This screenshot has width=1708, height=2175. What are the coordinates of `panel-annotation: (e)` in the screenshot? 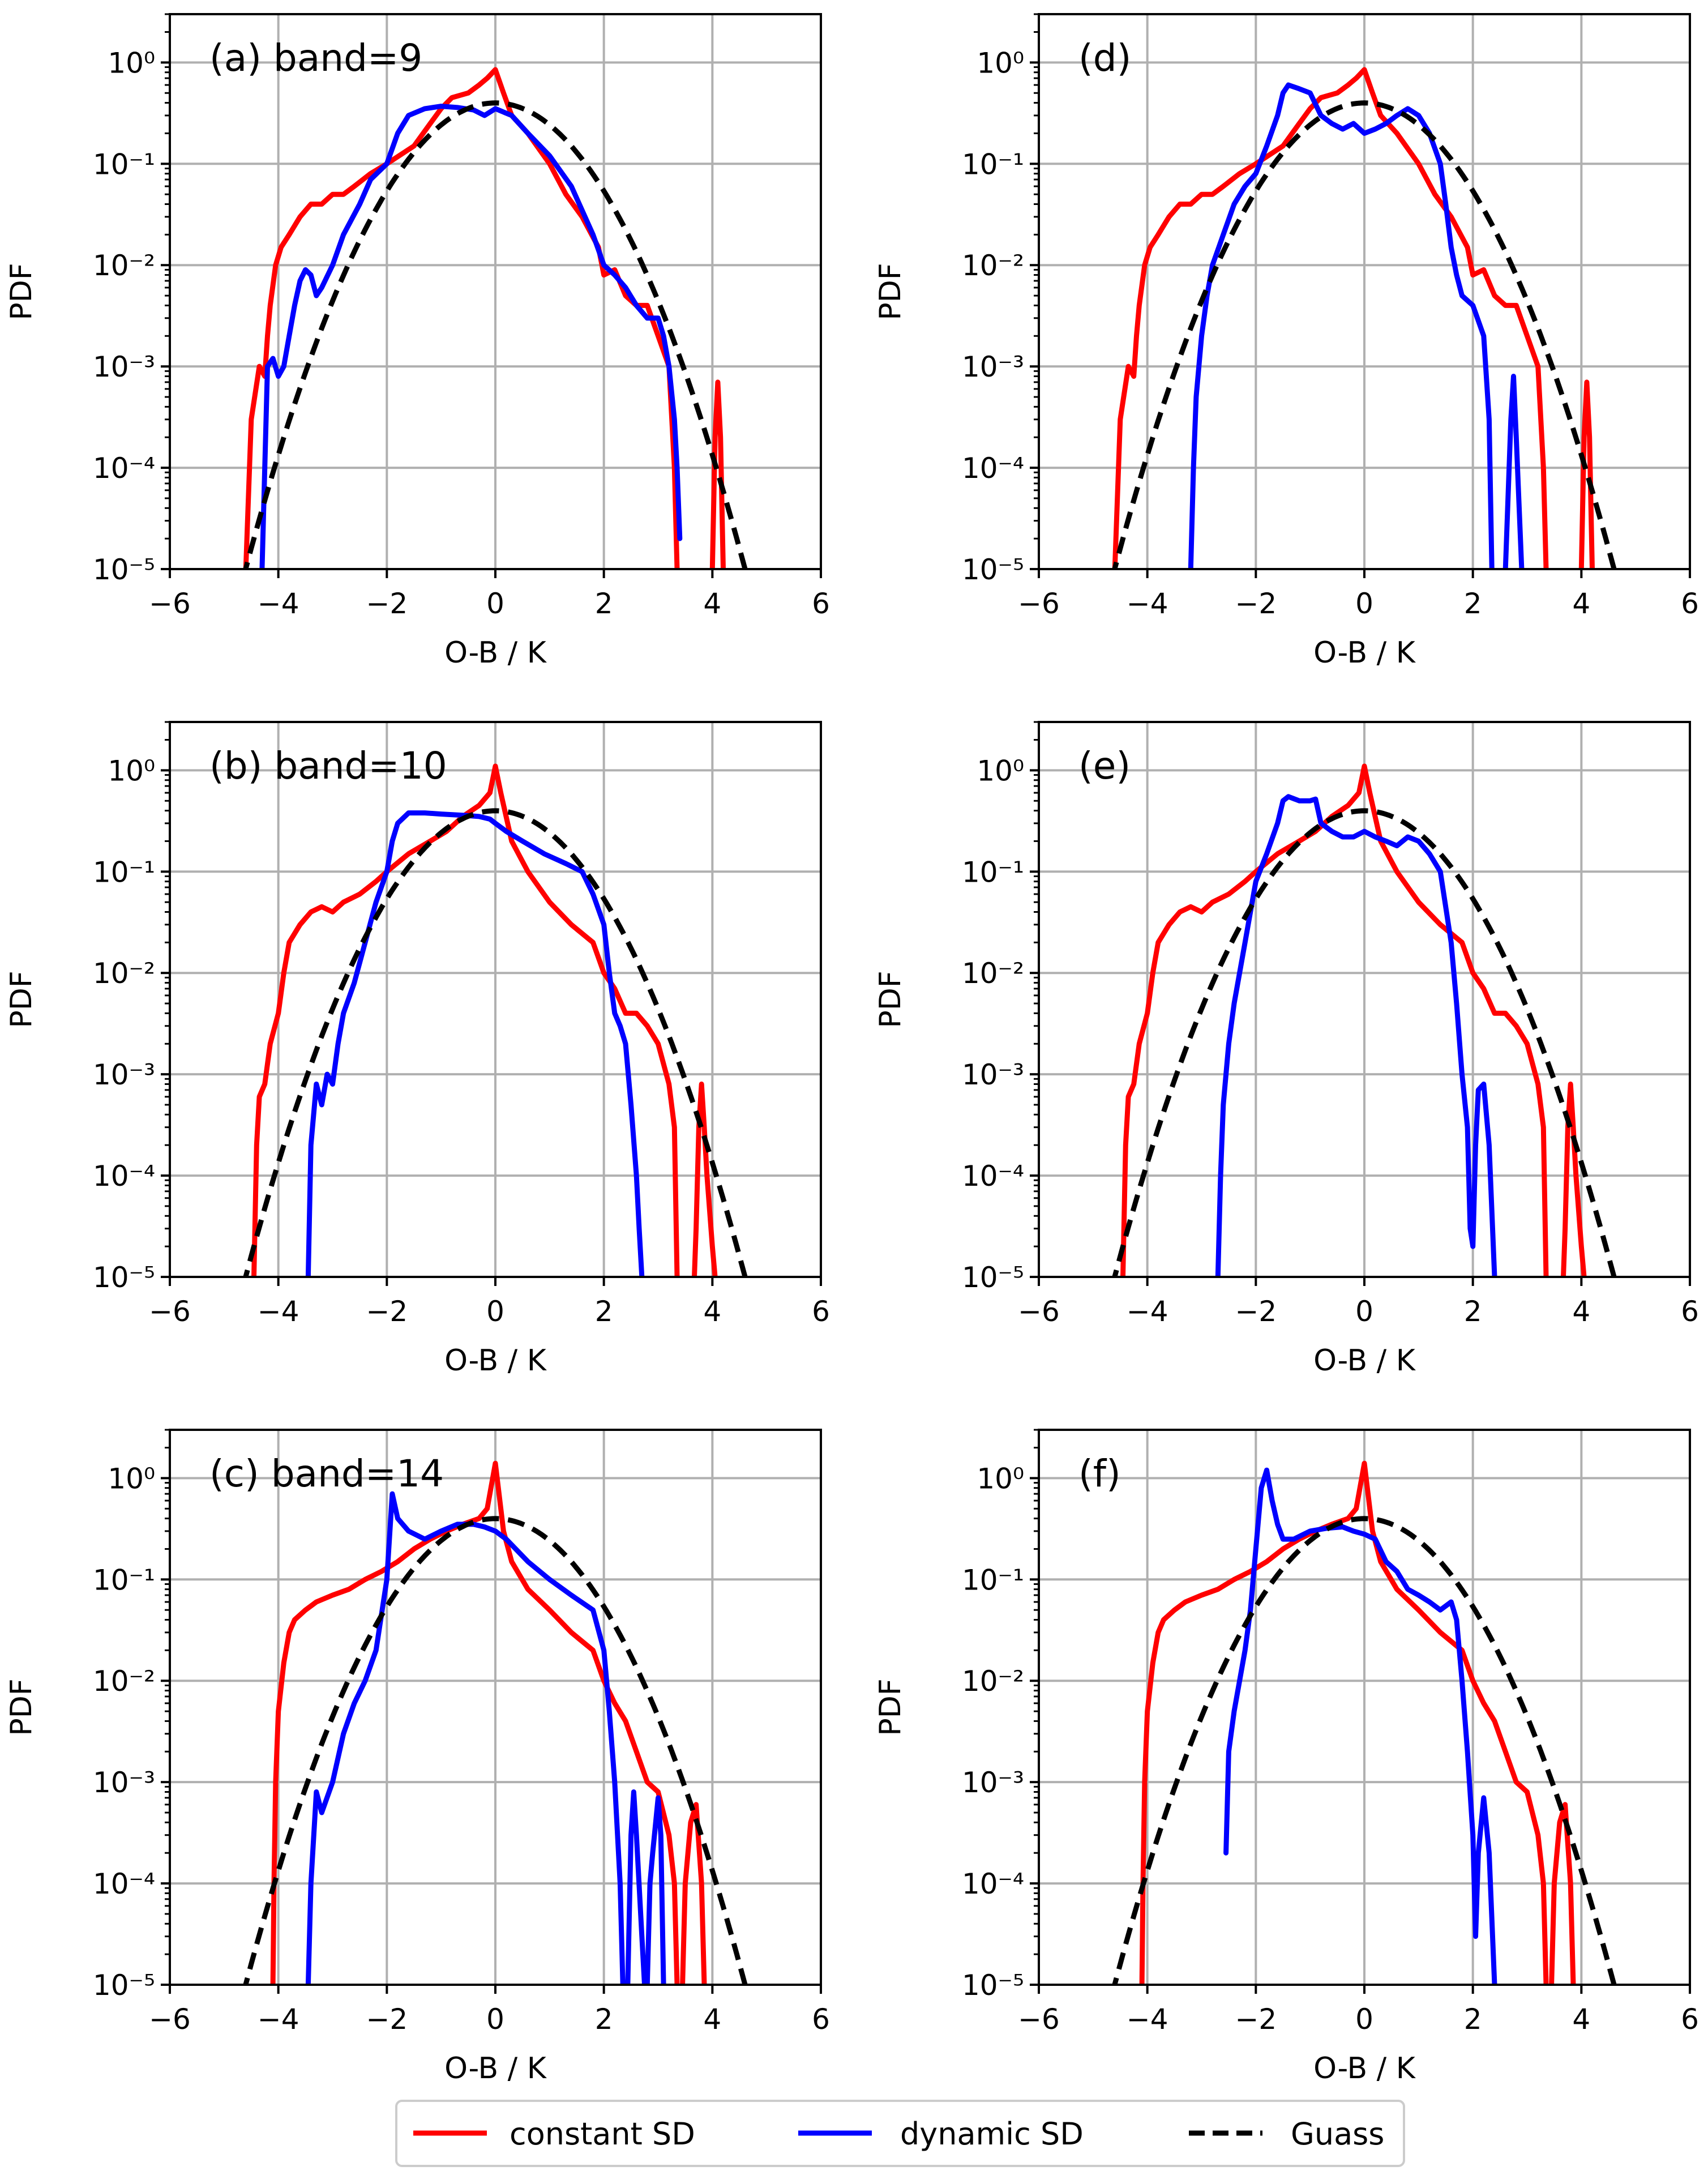 It's located at (1105, 766).